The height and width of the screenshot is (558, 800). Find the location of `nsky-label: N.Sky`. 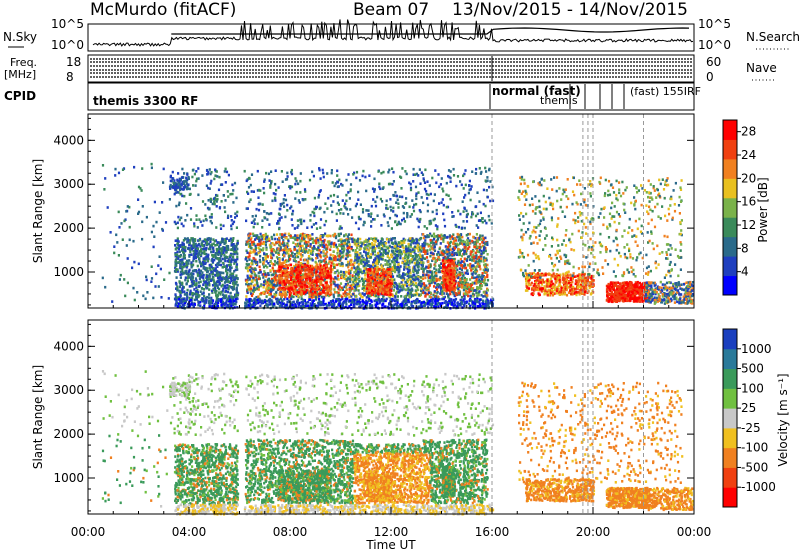

nsky-label: N.Sky is located at coordinates (20, 37).